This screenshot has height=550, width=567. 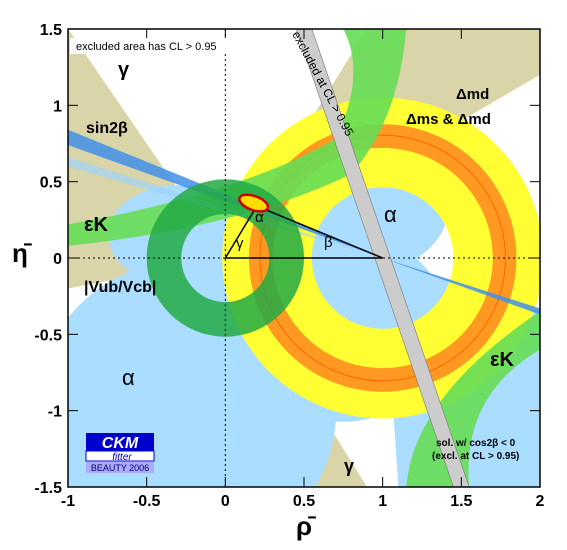 What do you see at coordinates (254, 203) in the screenshot?
I see `apex-region` at bounding box center [254, 203].